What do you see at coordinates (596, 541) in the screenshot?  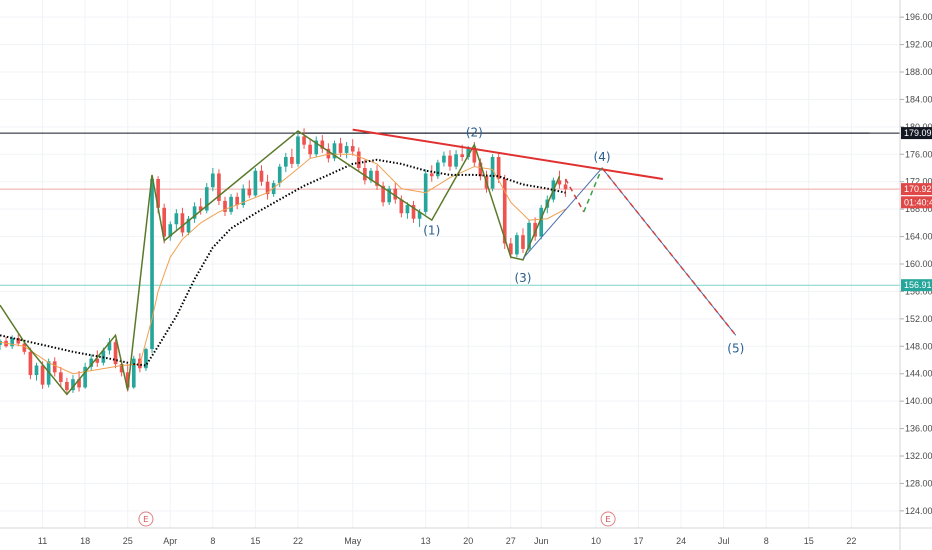 I see `x-tick-label: 10` at bounding box center [596, 541].